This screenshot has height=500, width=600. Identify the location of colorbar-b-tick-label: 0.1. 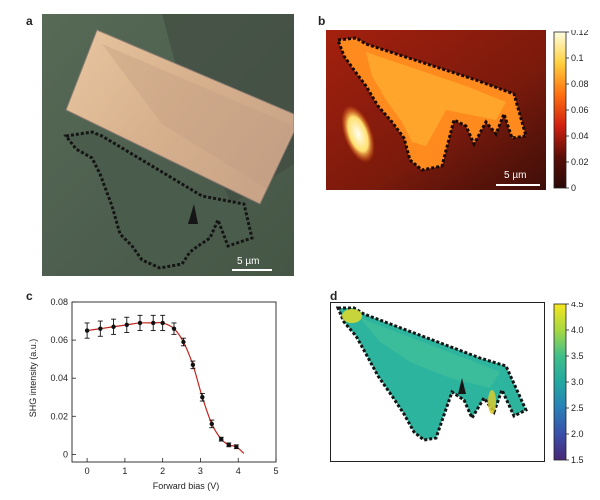
(577, 58).